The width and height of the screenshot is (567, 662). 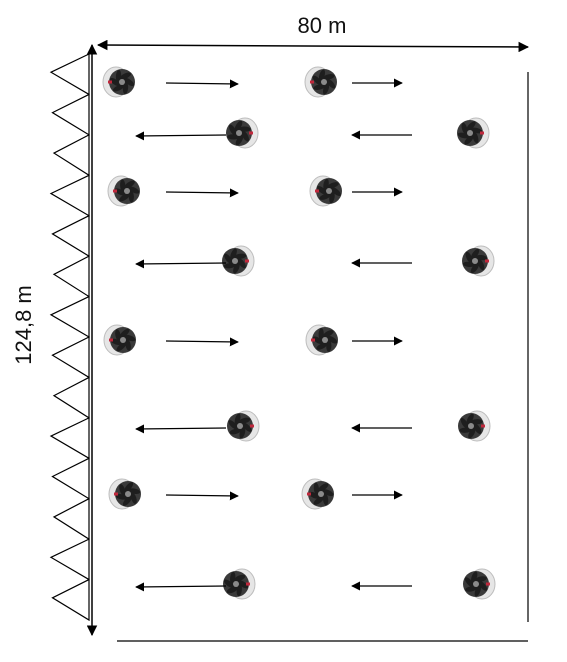 I want to click on length-dimension: 124,8 m, so click(x=54, y=340).